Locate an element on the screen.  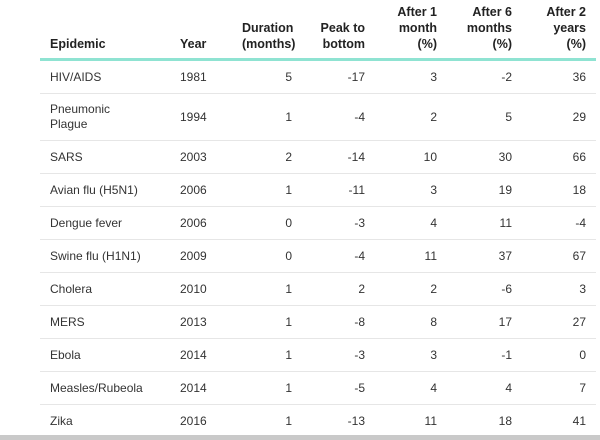
column-header: After 2 years (%) is located at coordinates (559, 30).